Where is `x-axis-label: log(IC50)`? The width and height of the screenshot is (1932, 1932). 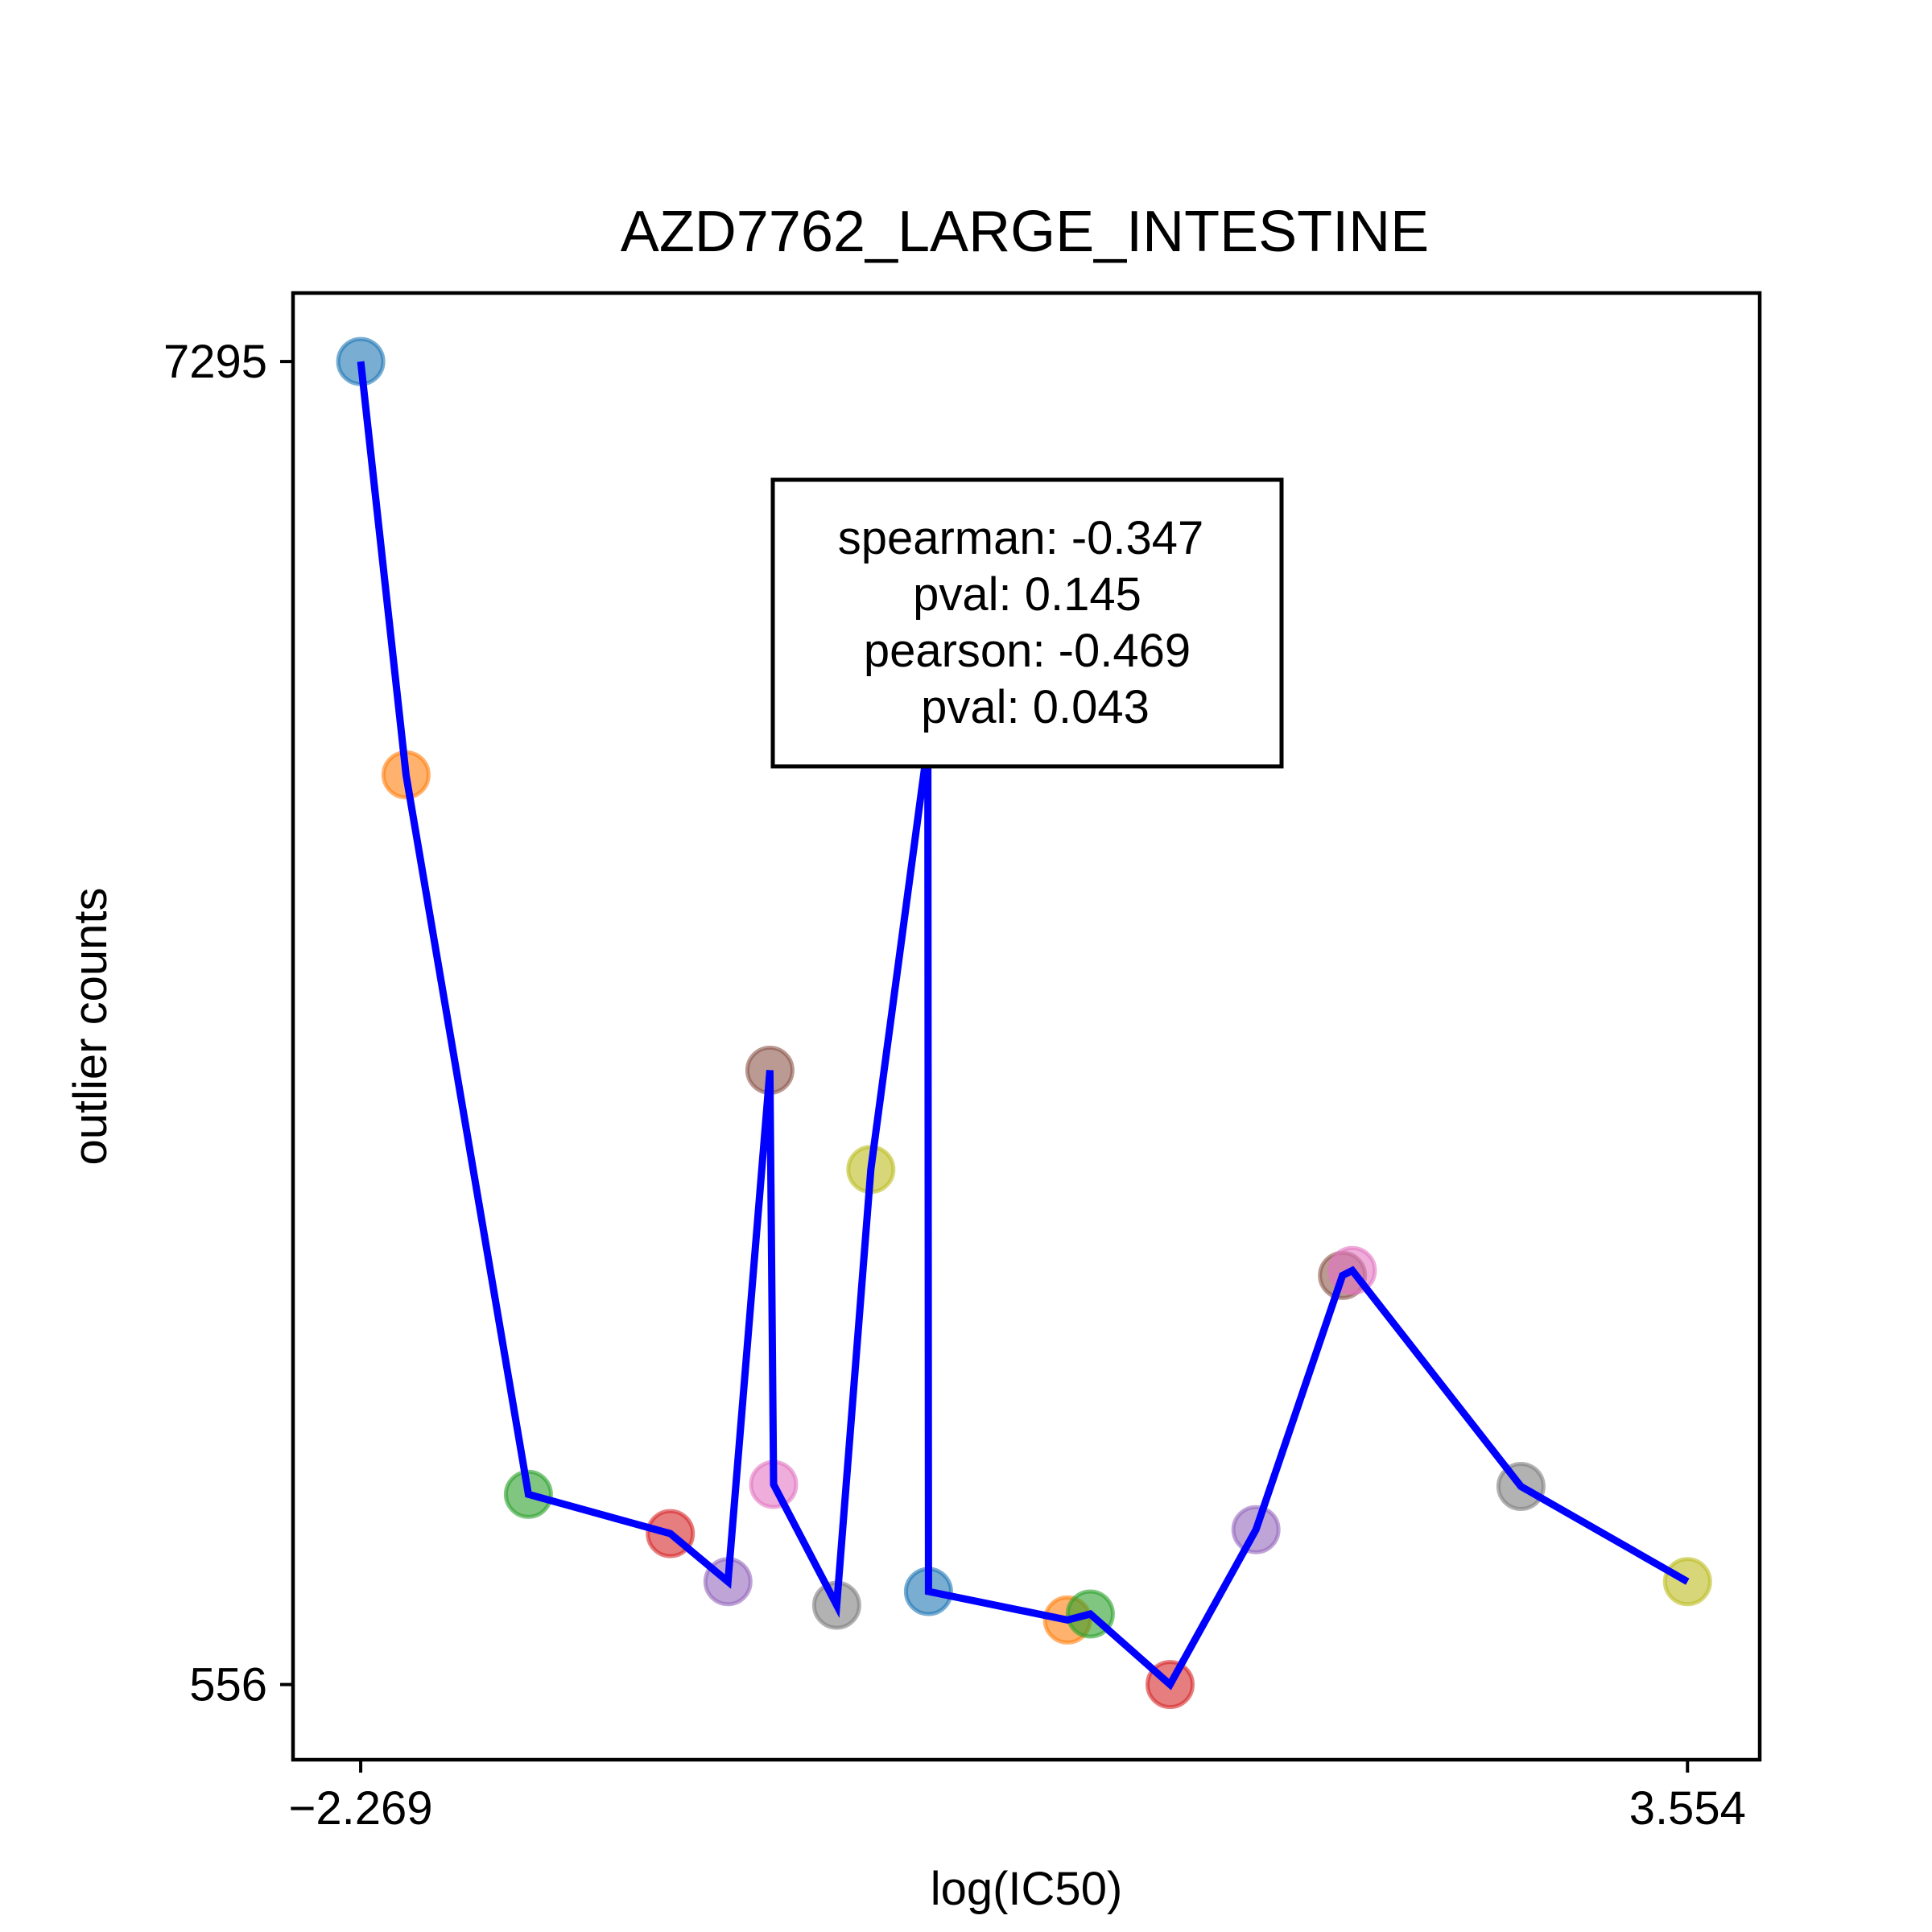 x-axis-label: log(IC50) is located at coordinates (1027, 1889).